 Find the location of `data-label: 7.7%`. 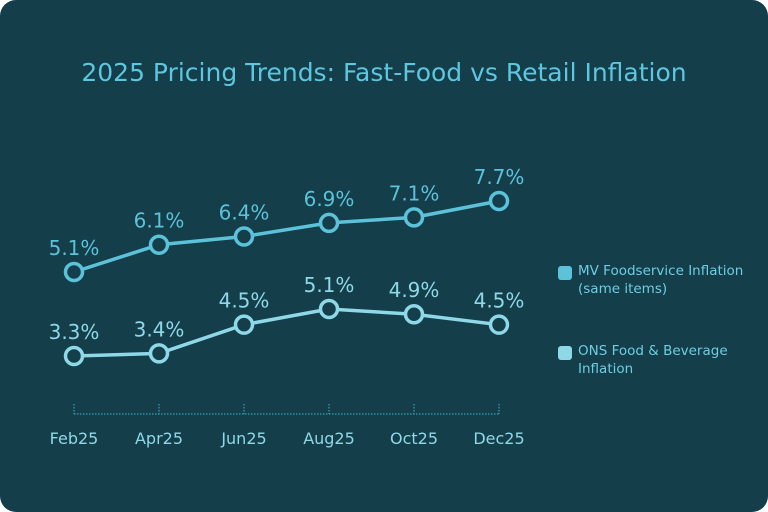

data-label: 7.7% is located at coordinates (499, 177).